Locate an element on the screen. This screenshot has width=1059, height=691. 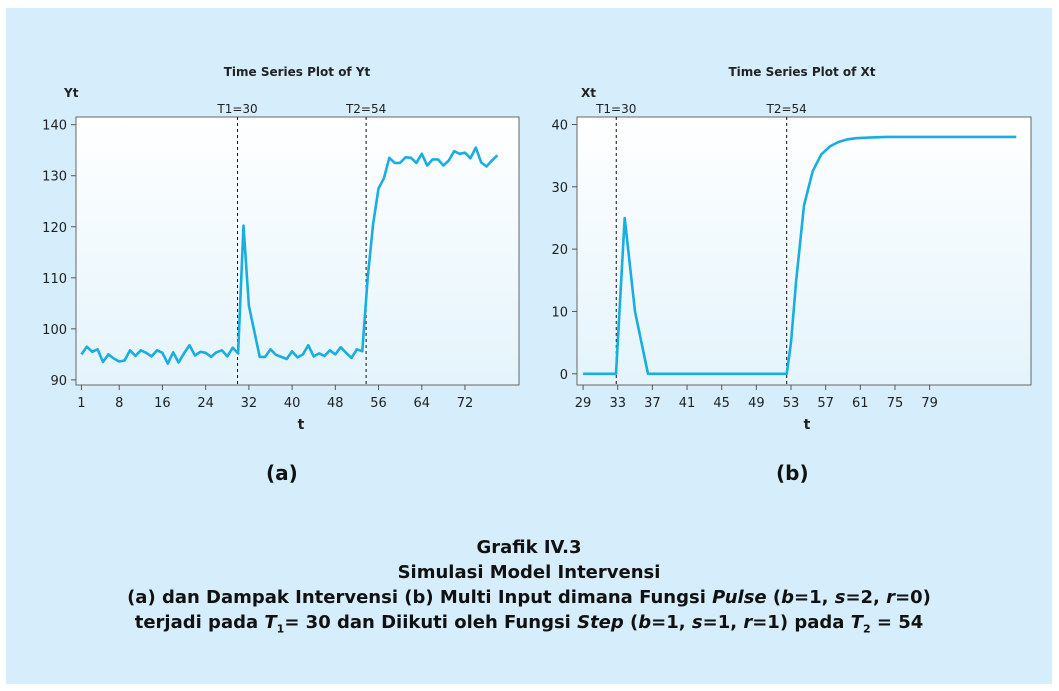
xt-y-tick-label: 40 is located at coordinates (559, 125).